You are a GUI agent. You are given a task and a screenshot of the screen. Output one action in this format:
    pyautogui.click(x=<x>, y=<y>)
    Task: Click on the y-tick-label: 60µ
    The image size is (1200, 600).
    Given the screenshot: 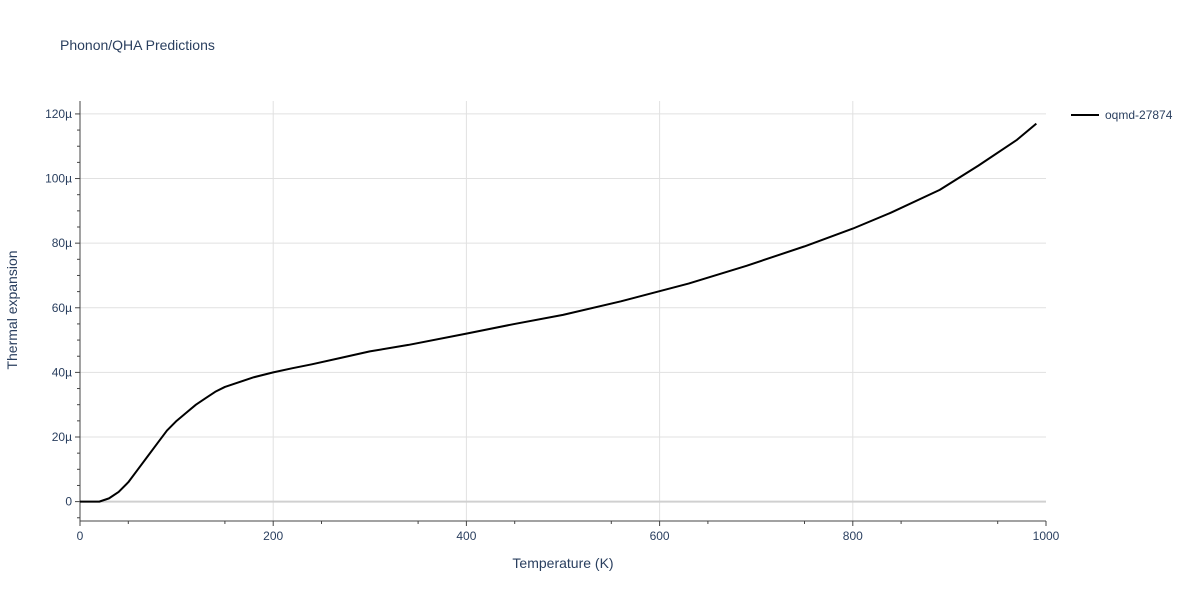 What is the action you would take?
    pyautogui.click(x=62, y=308)
    